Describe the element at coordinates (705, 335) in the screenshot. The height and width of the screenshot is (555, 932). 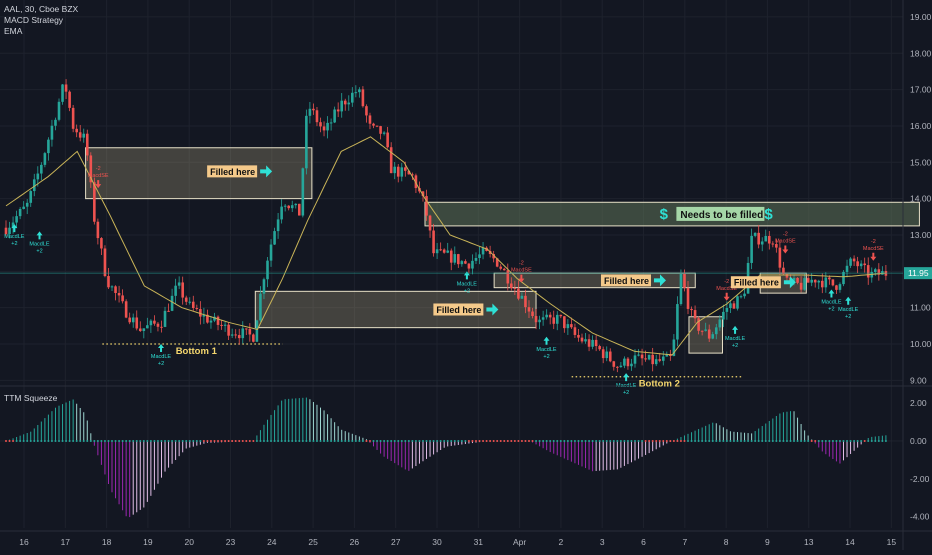
I see `filled-gap-box` at that location.